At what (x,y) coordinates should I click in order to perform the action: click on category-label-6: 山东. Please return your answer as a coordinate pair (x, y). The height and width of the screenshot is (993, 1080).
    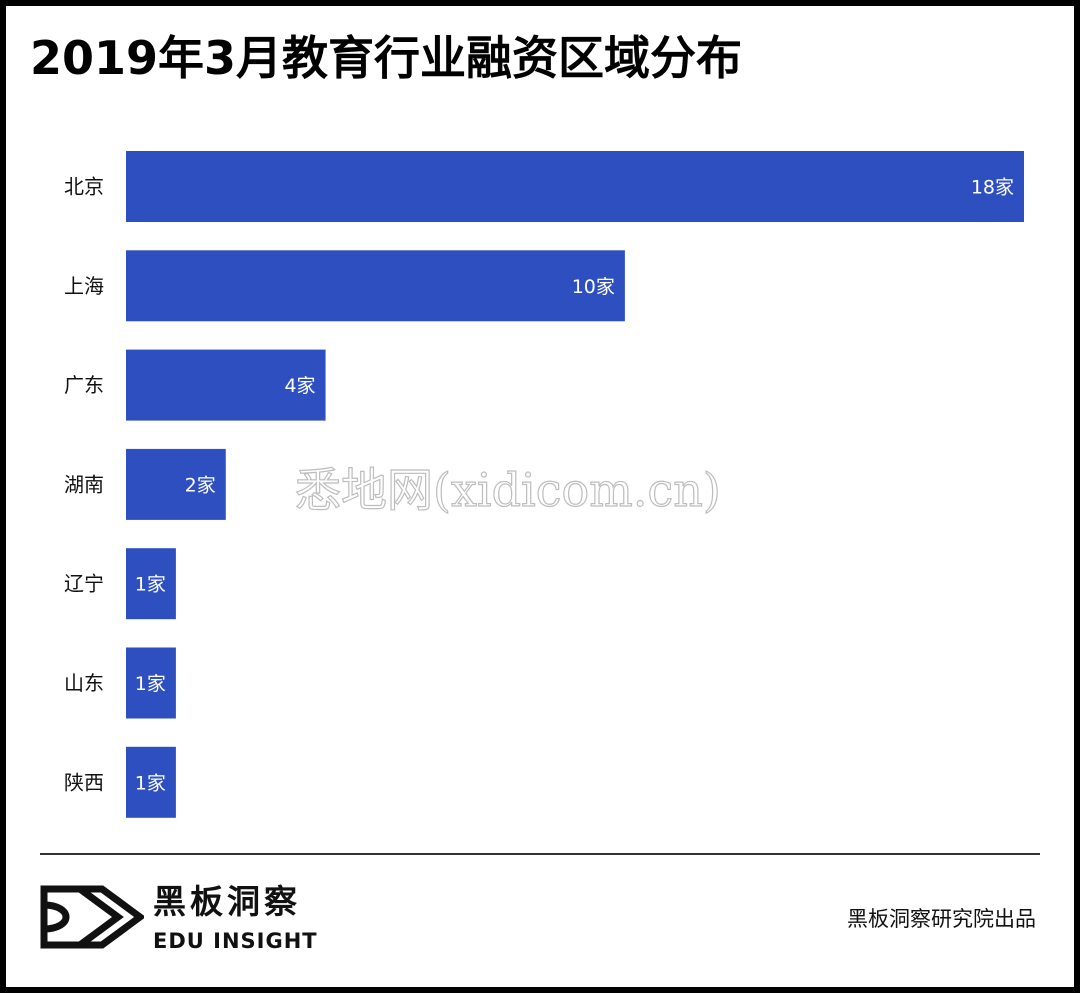
    Looking at the image, I should click on (84, 683).